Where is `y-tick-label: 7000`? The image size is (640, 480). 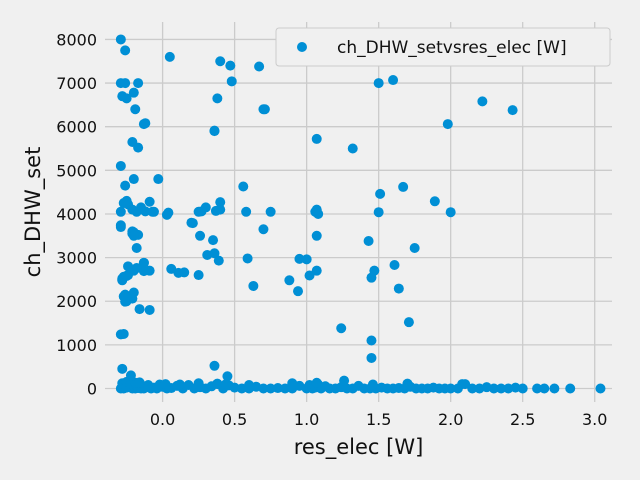 y-tick-label: 7000 is located at coordinates (76, 83).